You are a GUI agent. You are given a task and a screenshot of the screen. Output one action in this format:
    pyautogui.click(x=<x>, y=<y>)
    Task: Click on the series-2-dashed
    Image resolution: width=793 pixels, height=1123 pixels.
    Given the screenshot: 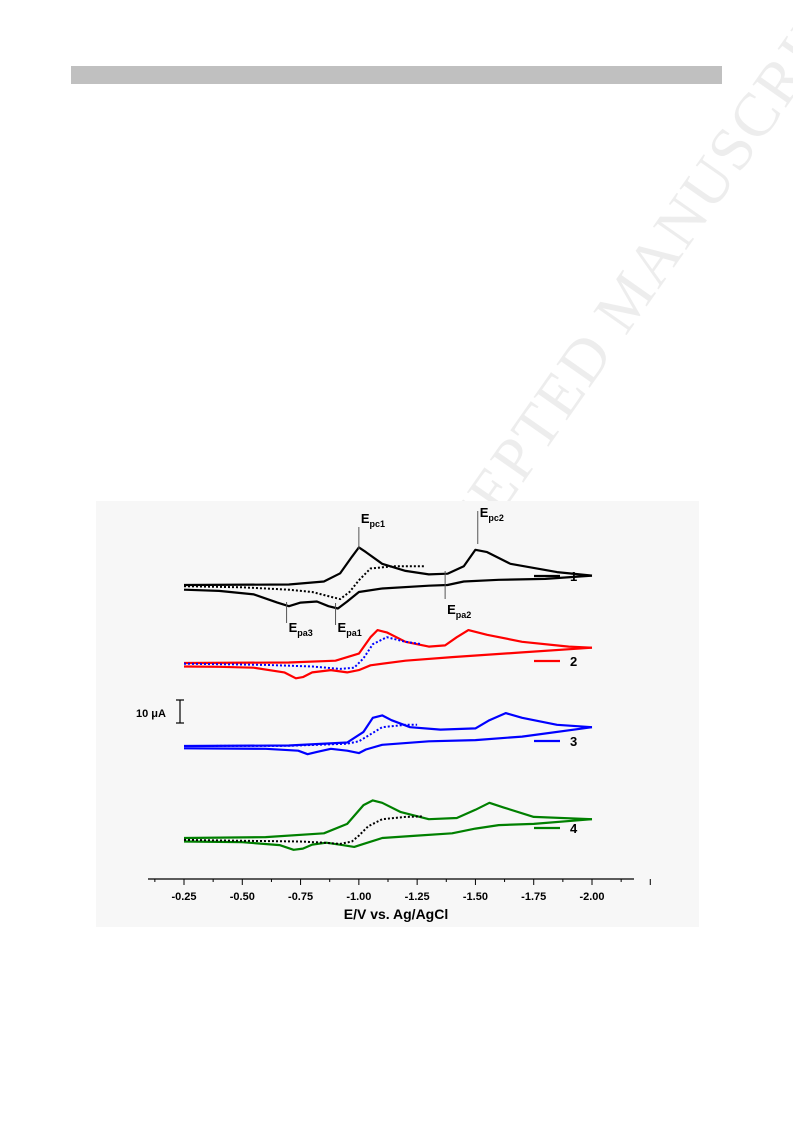 What is the action you would take?
    pyautogui.click(x=302, y=653)
    